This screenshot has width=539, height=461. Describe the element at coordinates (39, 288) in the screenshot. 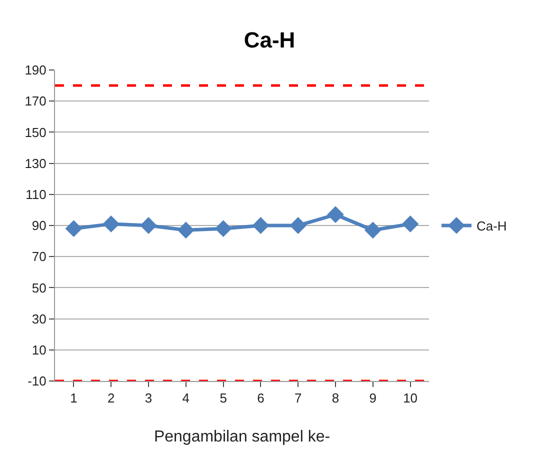

I see `y-tick-label: 50` at that location.